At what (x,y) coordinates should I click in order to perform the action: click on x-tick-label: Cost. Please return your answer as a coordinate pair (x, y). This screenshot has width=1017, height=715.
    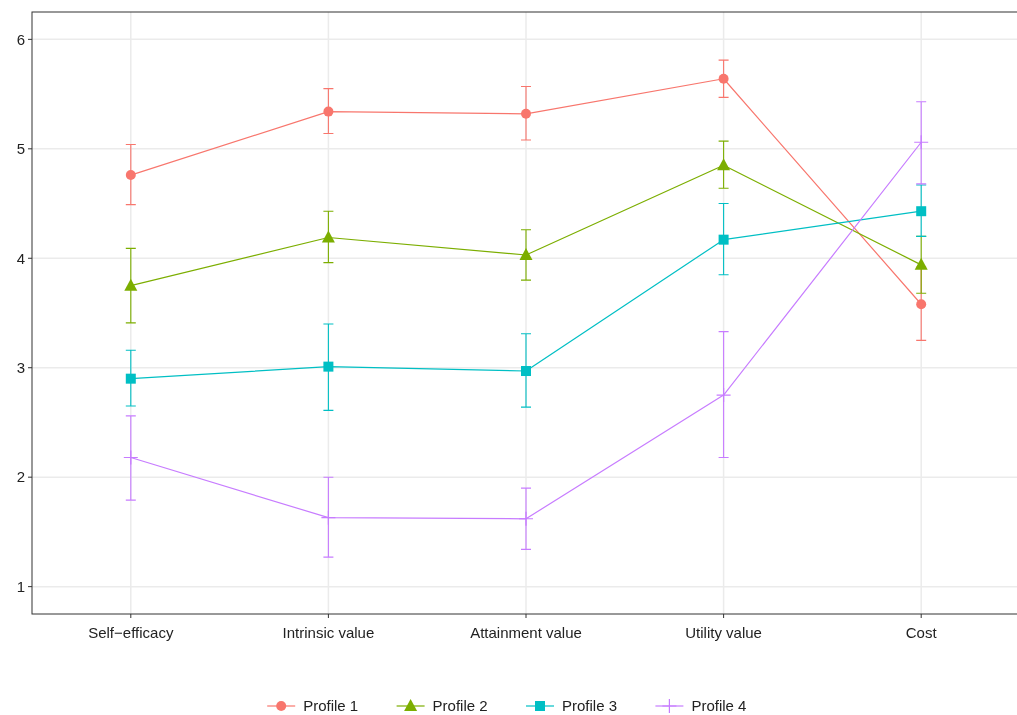
    Looking at the image, I should click on (921, 632).